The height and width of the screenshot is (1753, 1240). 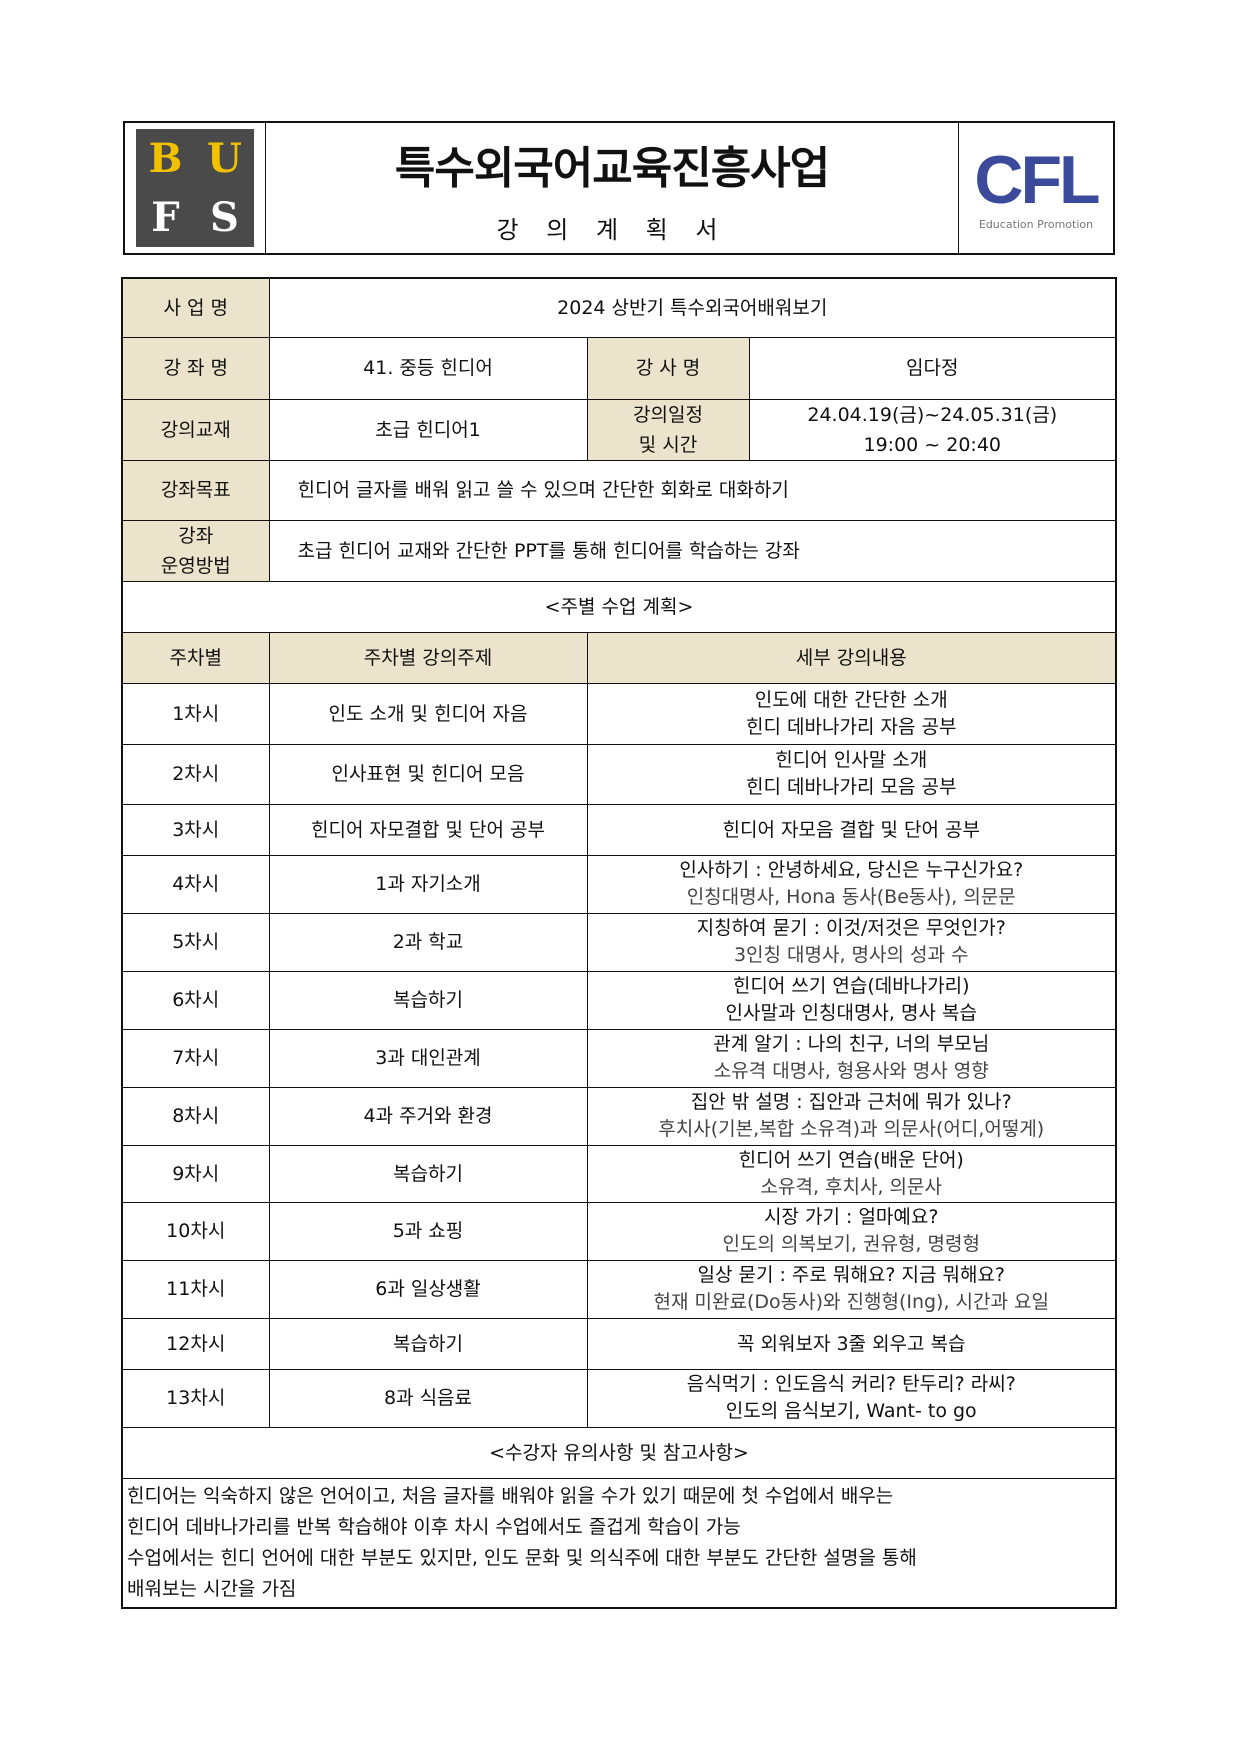 What do you see at coordinates (195, 550) in the screenshot?
I see `method-label: 강좌 운영방법` at bounding box center [195, 550].